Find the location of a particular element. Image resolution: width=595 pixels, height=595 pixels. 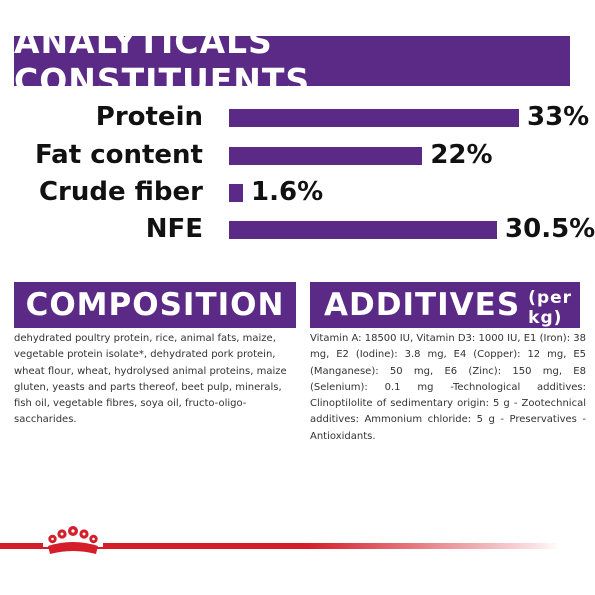

composition-title-banner: COMPOSITION is located at coordinates (155, 305).